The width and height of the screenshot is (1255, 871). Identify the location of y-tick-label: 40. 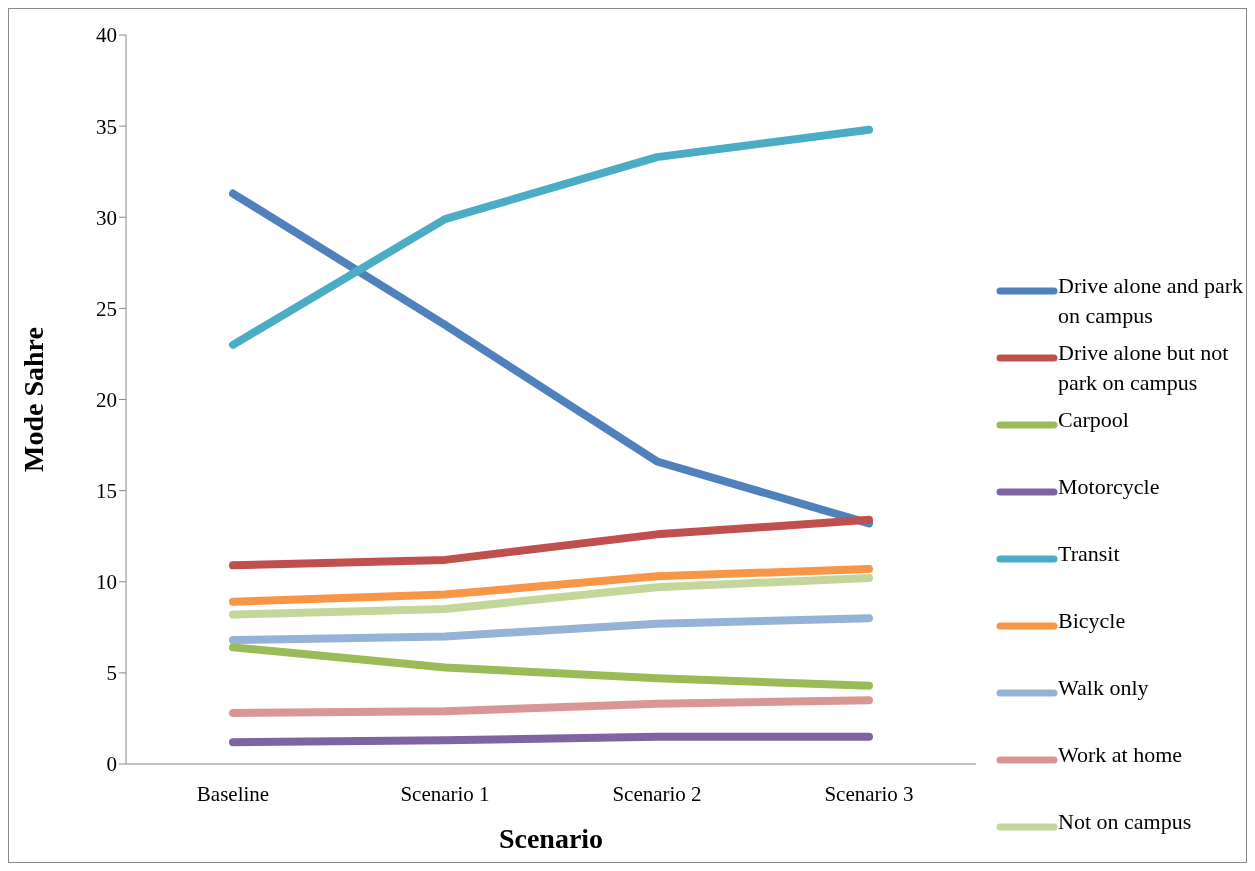
(106, 35).